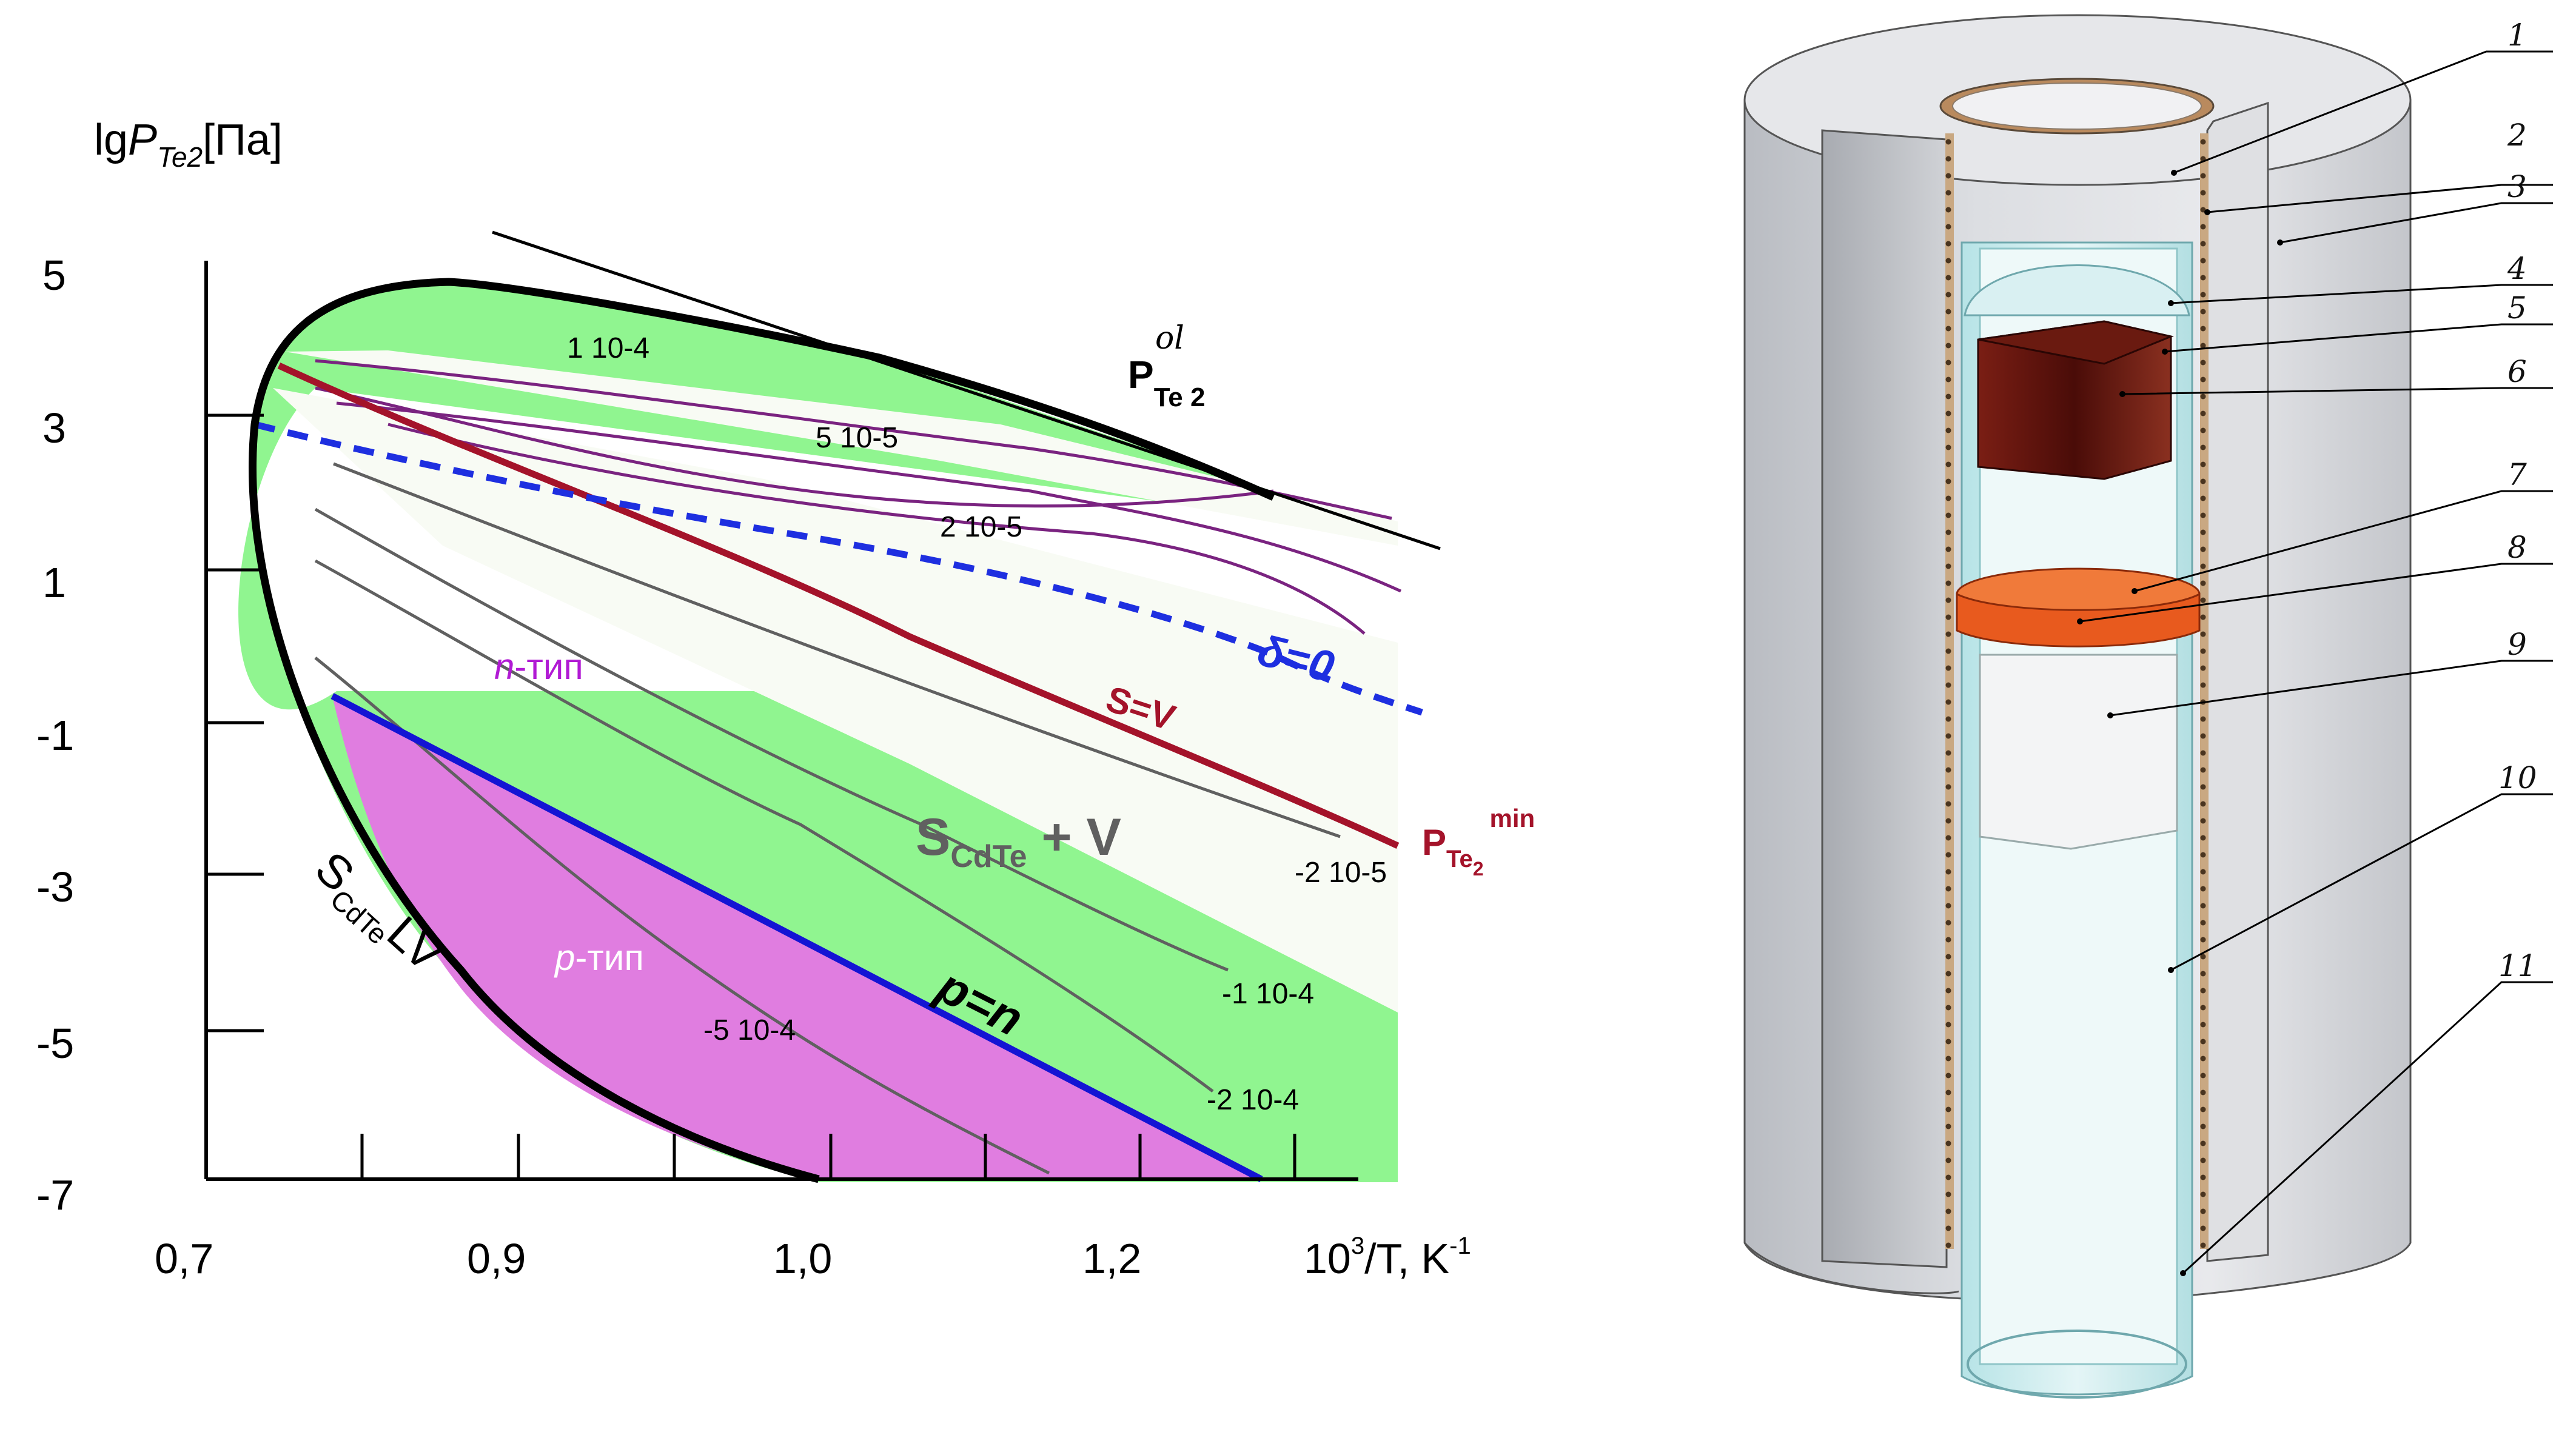 The height and width of the screenshot is (1432, 2576). Describe the element at coordinates (54, 582) in the screenshot. I see `y-tick-label: 1` at that location.